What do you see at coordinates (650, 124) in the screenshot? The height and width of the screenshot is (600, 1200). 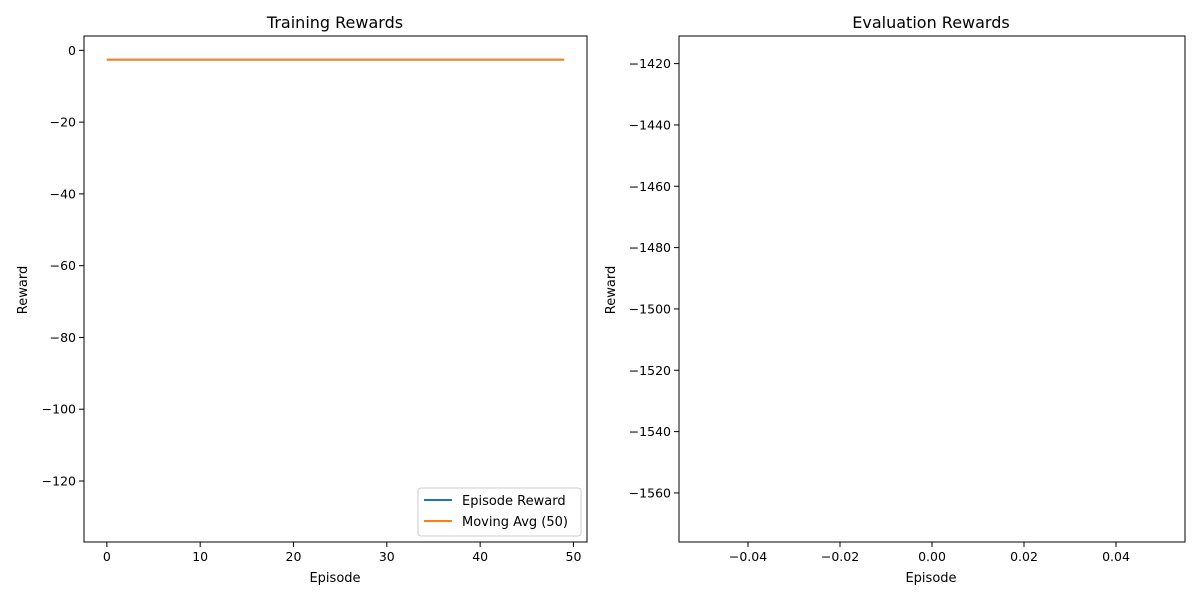 I see `evaluation-y-tick-label: −1440` at bounding box center [650, 124].